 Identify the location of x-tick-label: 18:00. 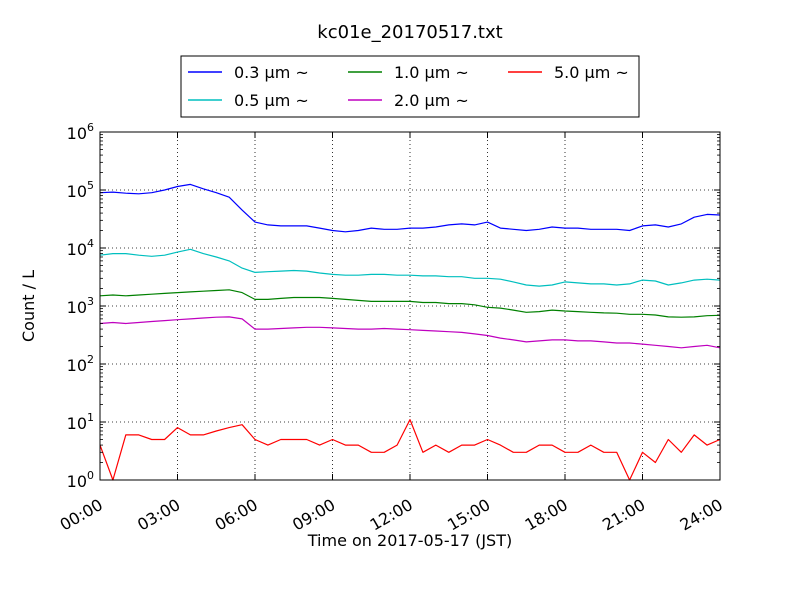
(546, 515).